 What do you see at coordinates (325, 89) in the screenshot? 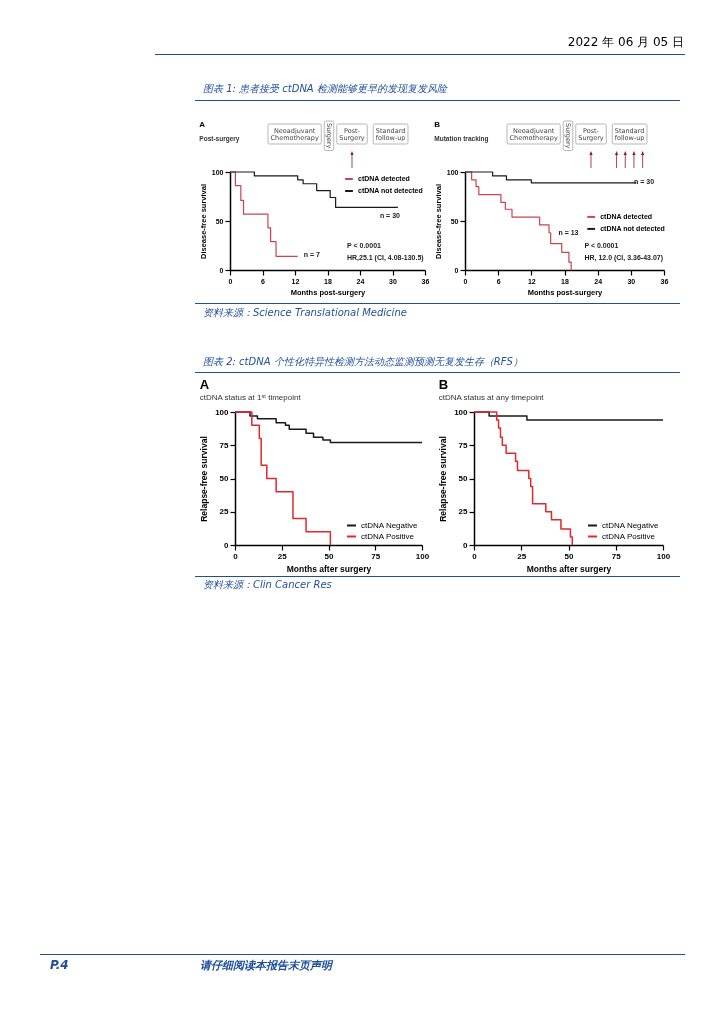
I see `text: 图表 1: 患者接受 ctDNA 检测能够更早的发现复发风险` at bounding box center [325, 89].